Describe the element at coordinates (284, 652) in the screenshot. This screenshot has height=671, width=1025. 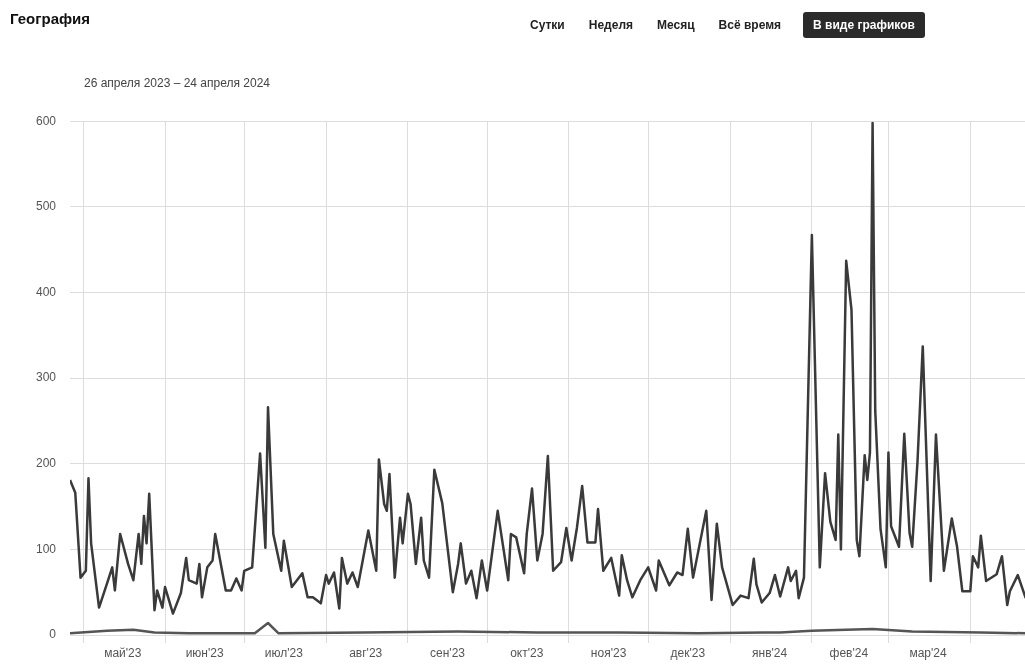
I see `x-tick-label: июл'23` at that location.